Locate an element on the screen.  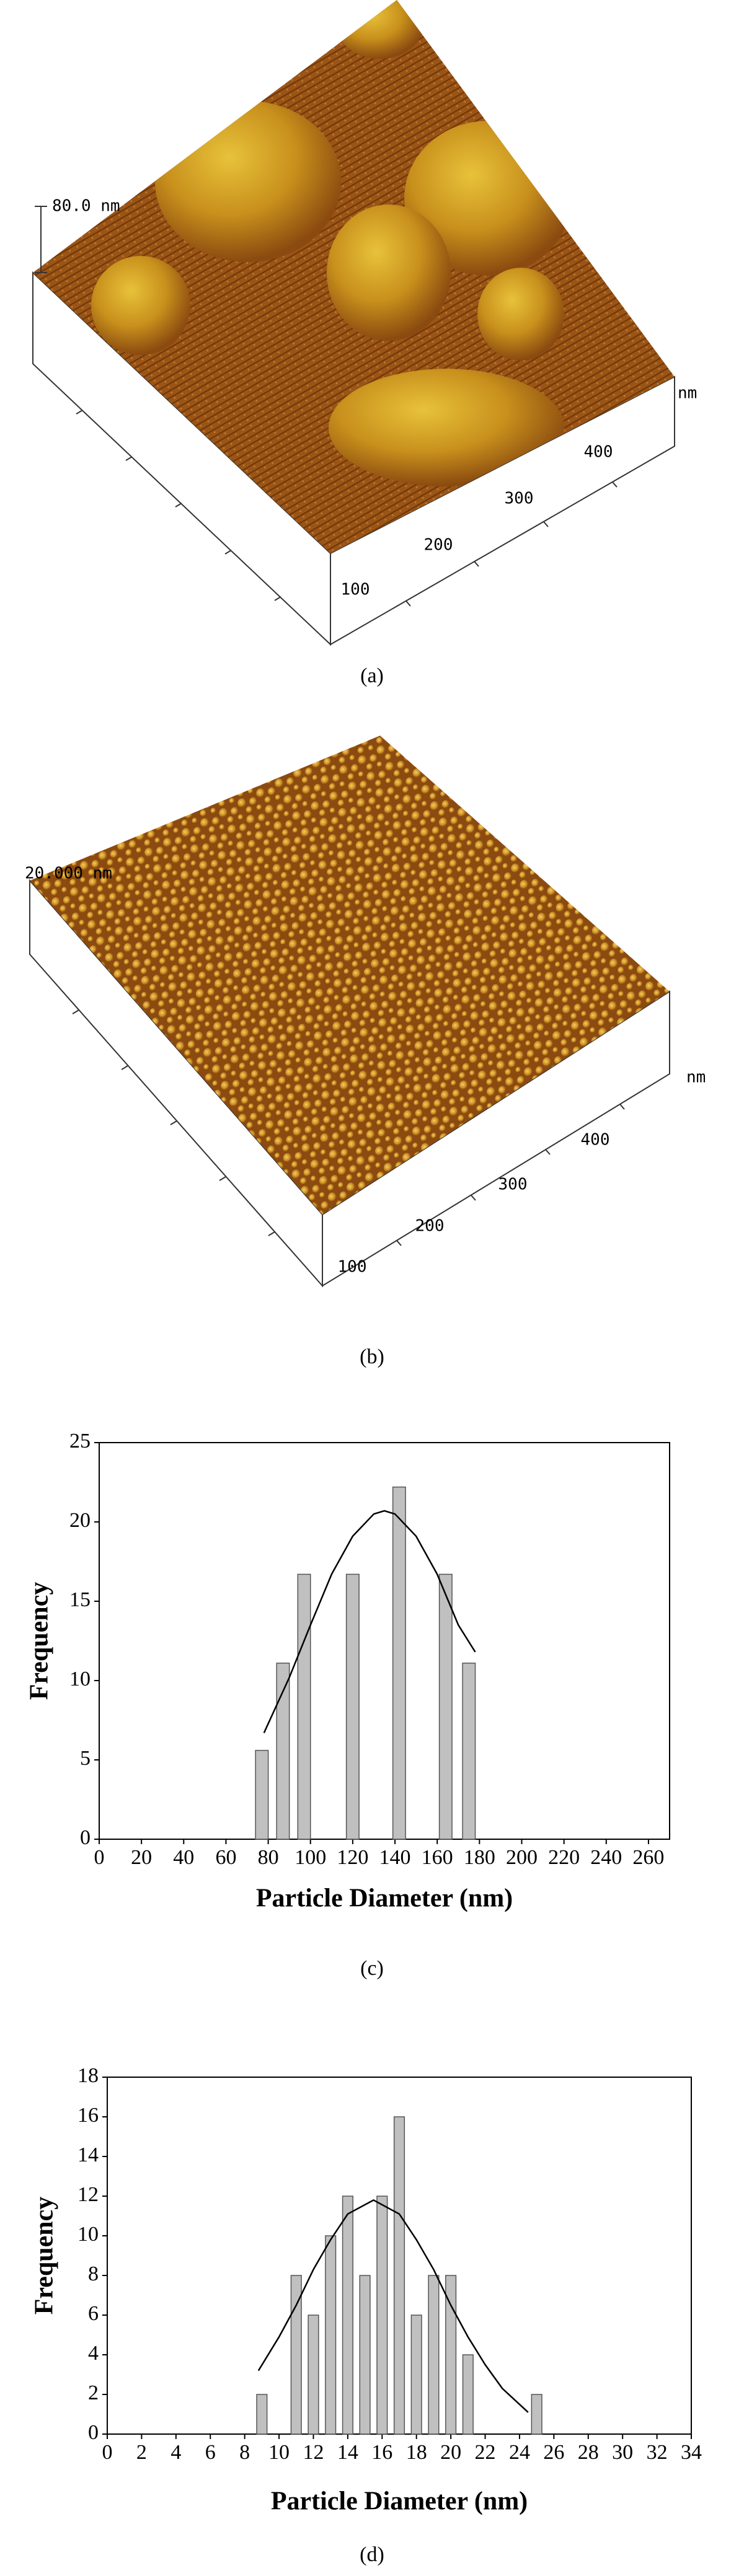
x-tick-label: 16 is located at coordinates (381, 2452).